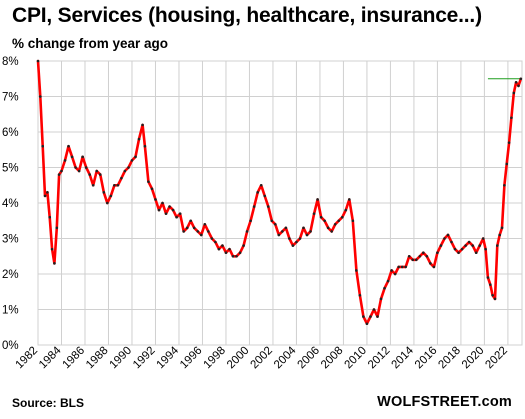 The image size is (525, 419). I want to click on x-tick-label: 2012, so click(379, 358).